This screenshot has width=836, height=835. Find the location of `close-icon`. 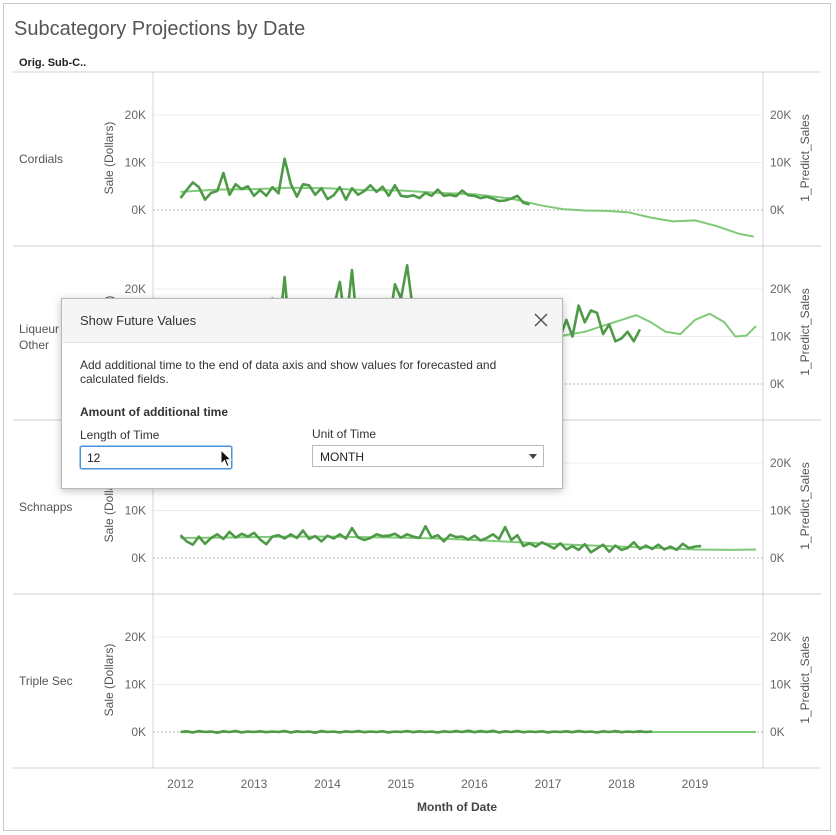

close-icon is located at coordinates (541, 320).